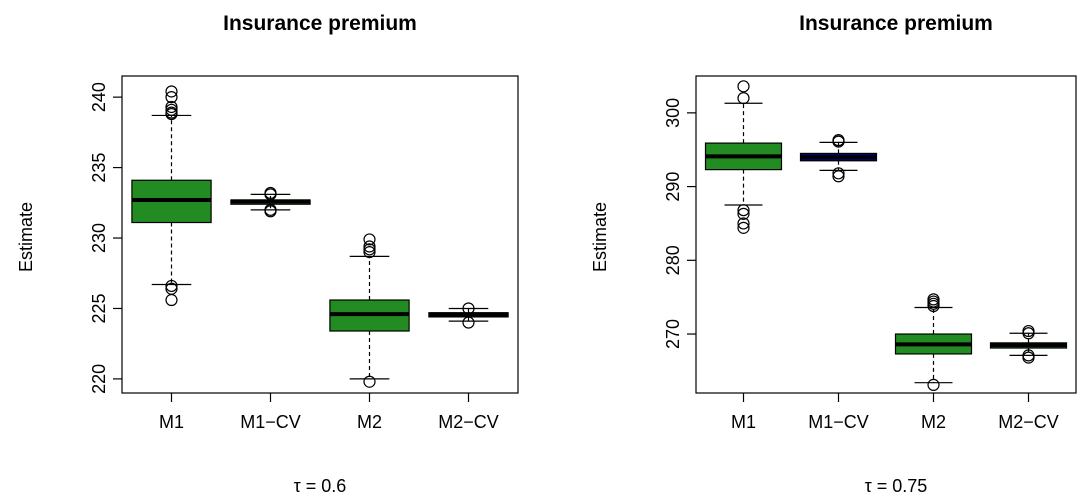 Image resolution: width=1086 pixels, height=501 pixels. Describe the element at coordinates (26, 237) in the screenshot. I see `panel1-y-label: Estimate` at that location.